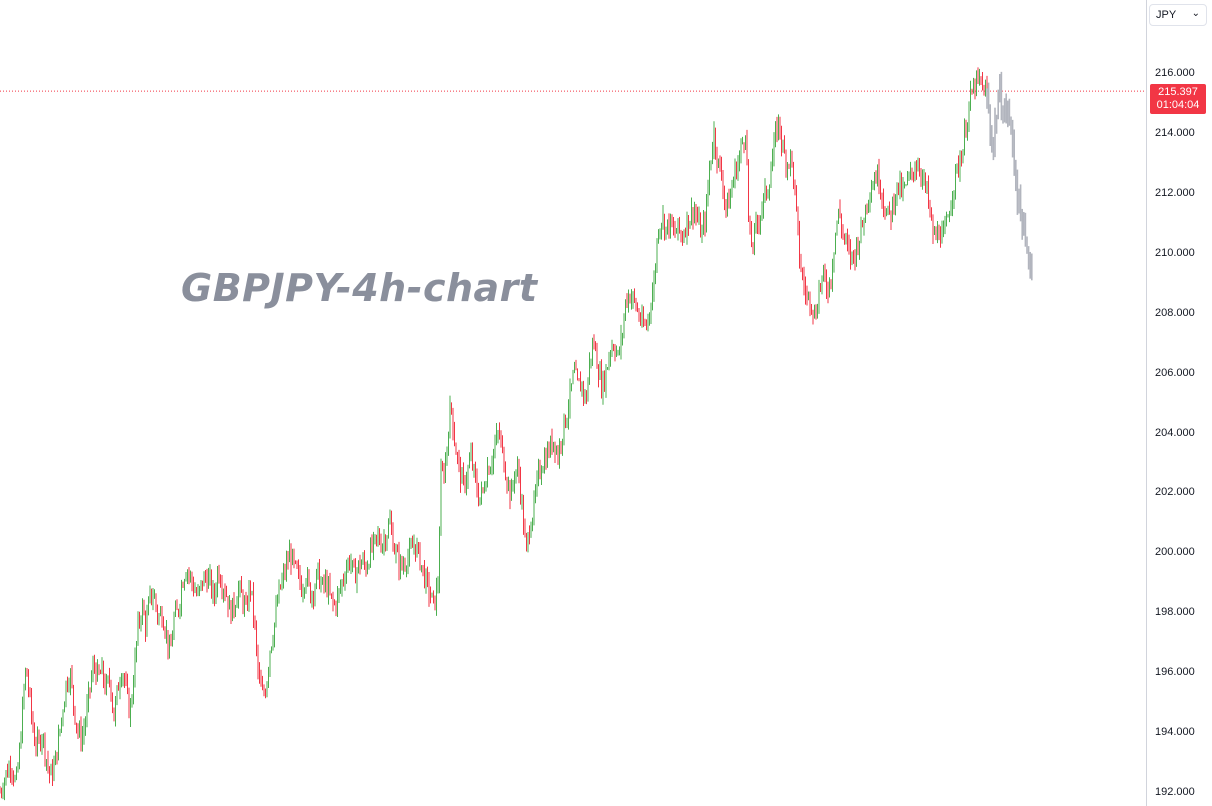  I want to click on price-tick-label: 212.000, so click(1175, 192).